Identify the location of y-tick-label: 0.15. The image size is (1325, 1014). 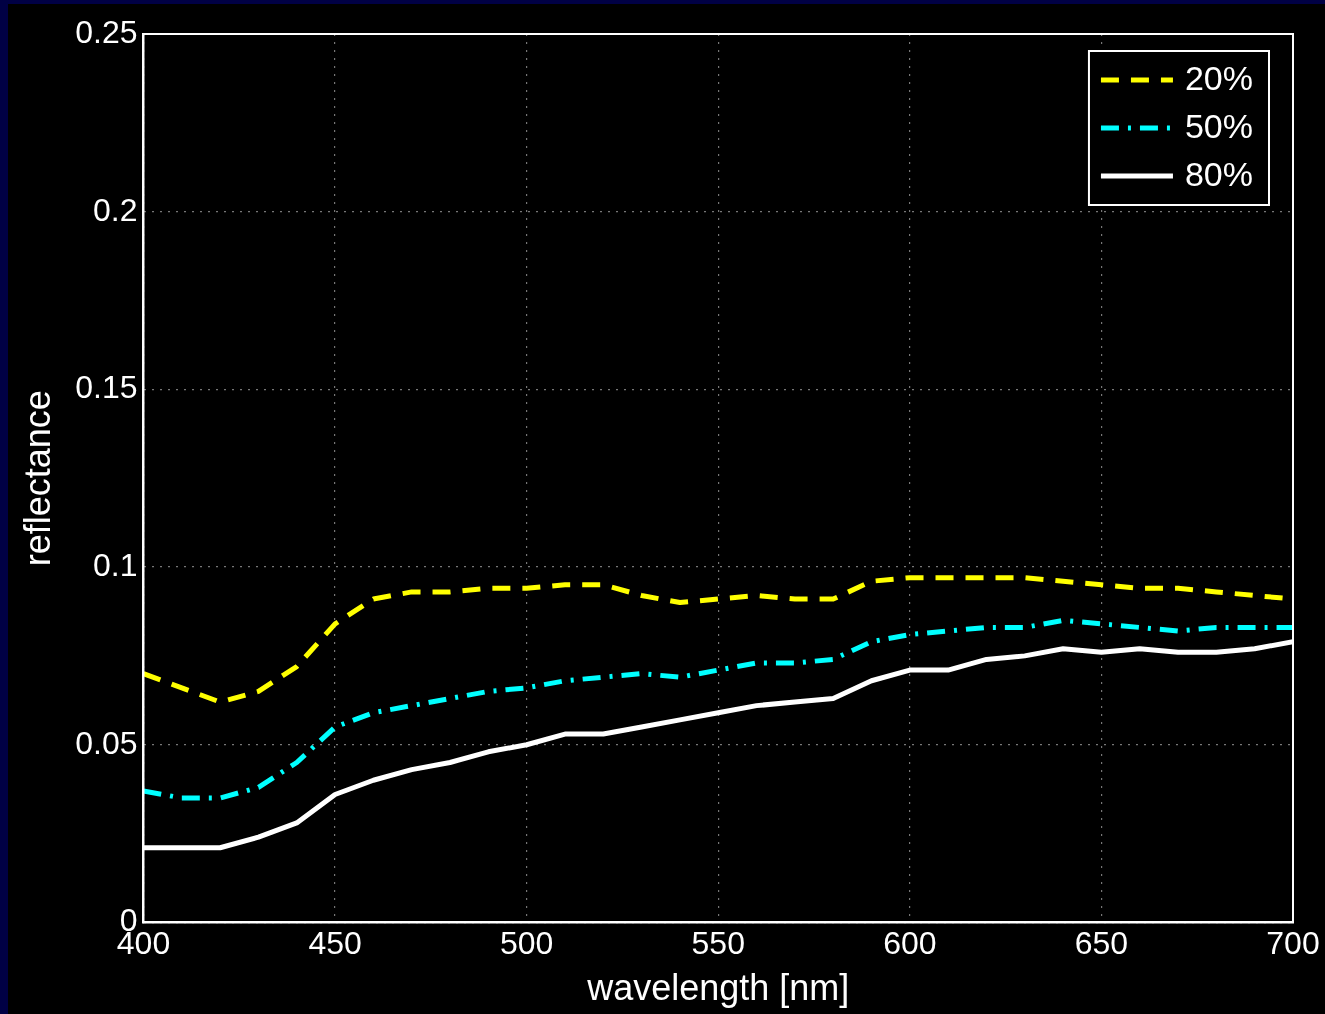
(106, 387).